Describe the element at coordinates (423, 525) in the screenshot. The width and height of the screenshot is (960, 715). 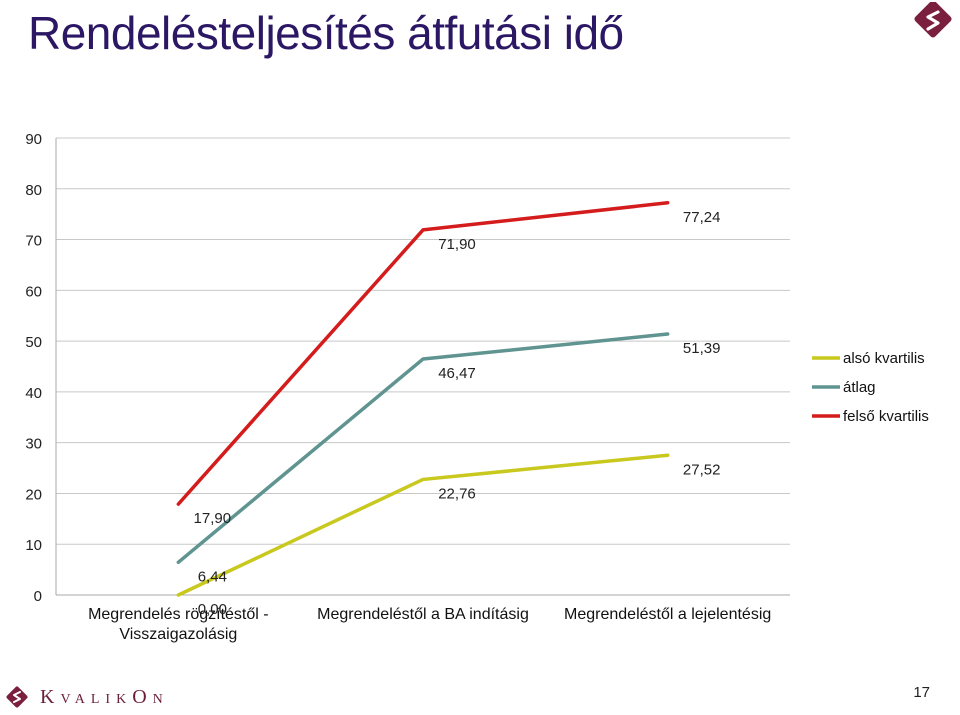
I see `series-line-alsó-kvartilis` at that location.